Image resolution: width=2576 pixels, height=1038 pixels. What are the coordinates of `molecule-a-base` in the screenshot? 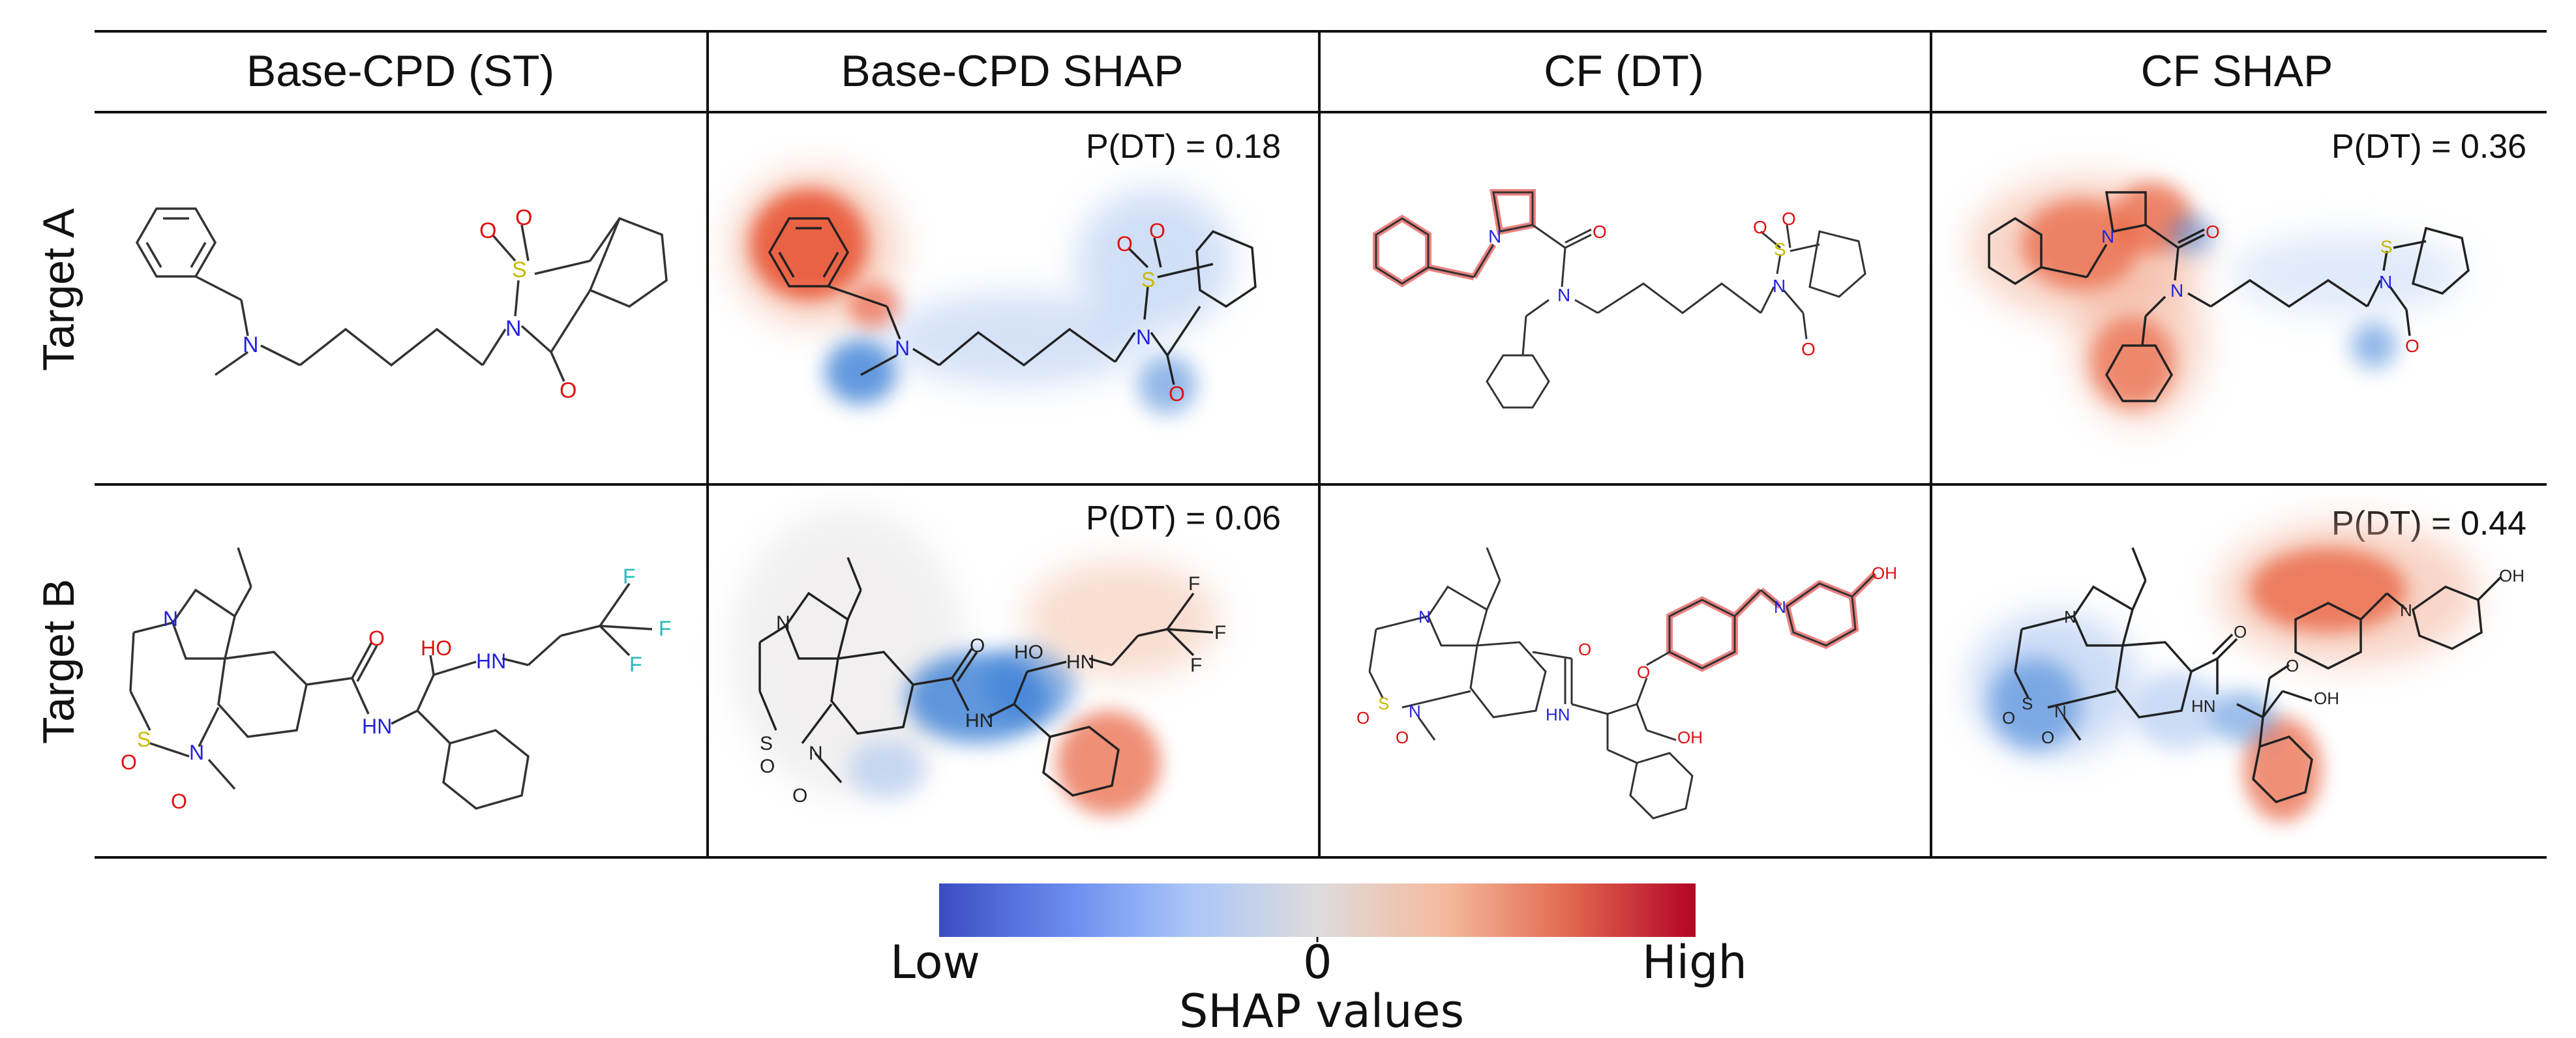 It's located at (401, 294).